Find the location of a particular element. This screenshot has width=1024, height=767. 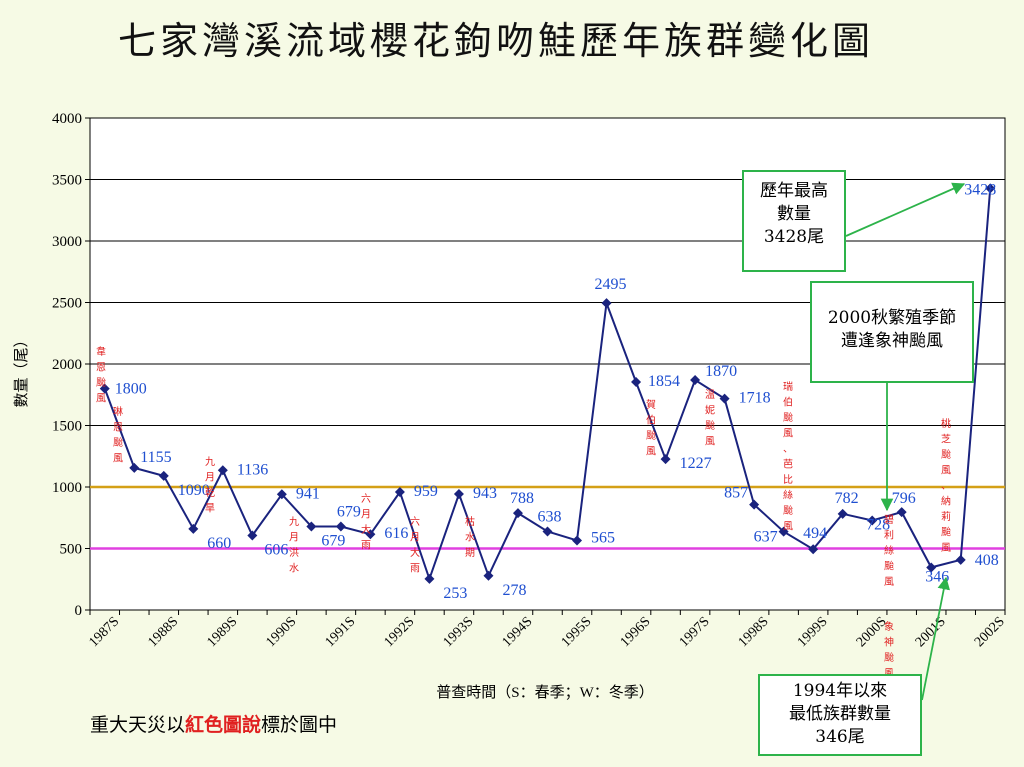

value-label: 253 is located at coordinates (455, 593).